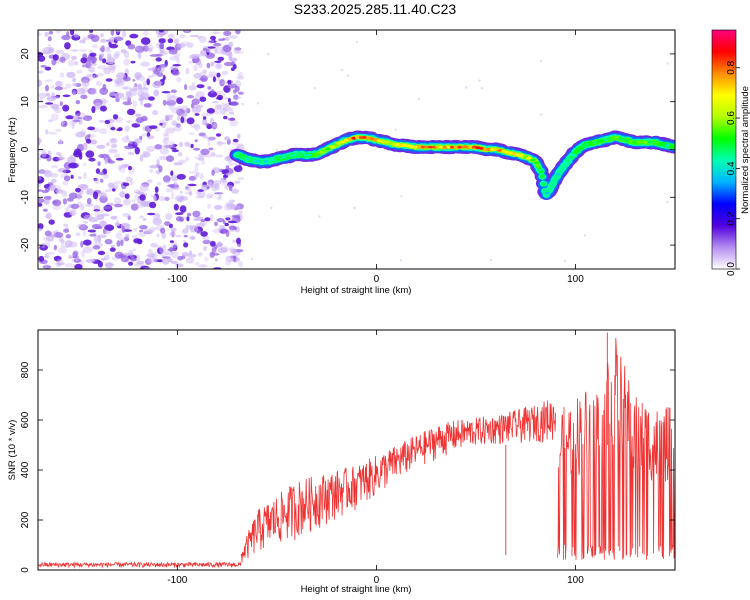  What do you see at coordinates (452, 165) in the screenshot?
I see `spectrogram-ridge-layer` at bounding box center [452, 165].